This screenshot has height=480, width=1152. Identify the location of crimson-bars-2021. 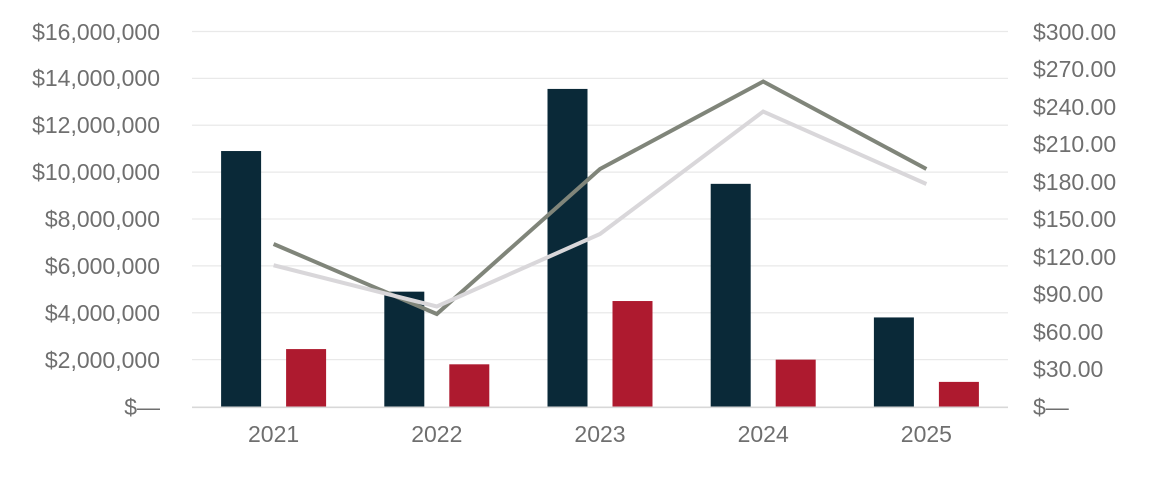
(306, 378).